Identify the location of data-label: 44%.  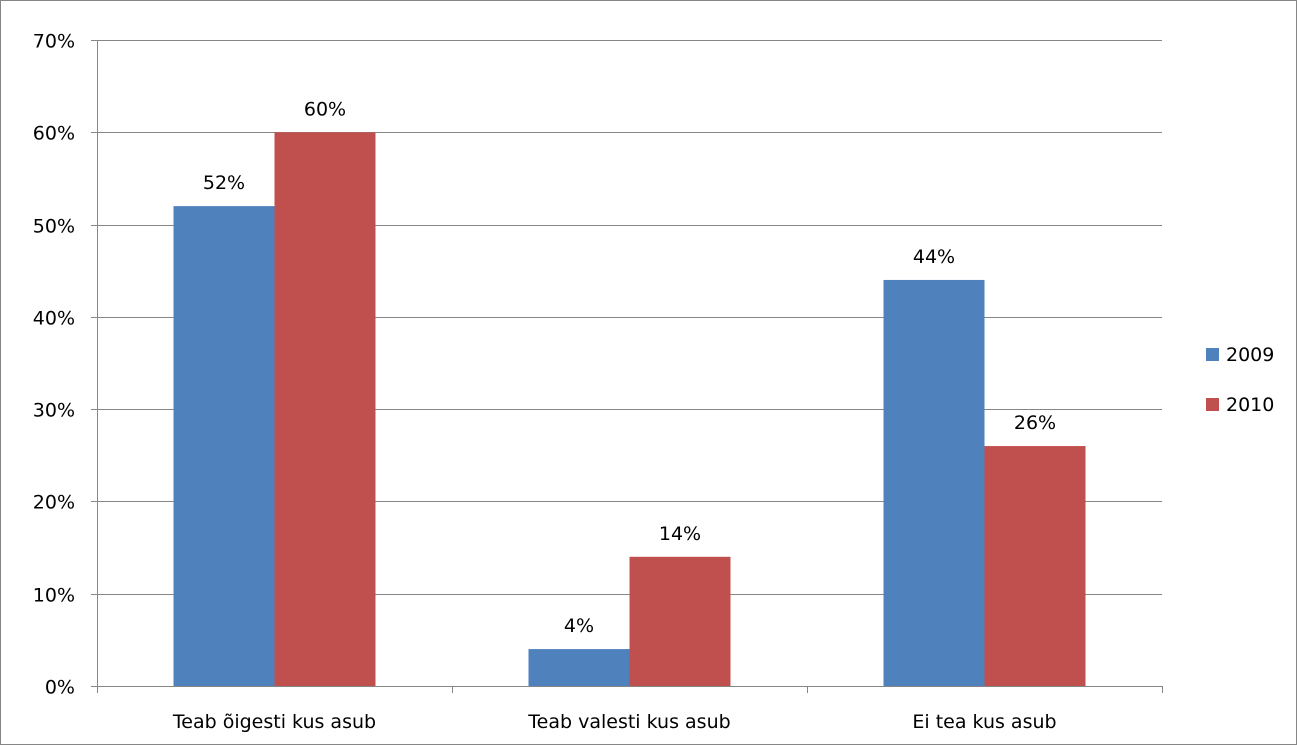
(934, 257).